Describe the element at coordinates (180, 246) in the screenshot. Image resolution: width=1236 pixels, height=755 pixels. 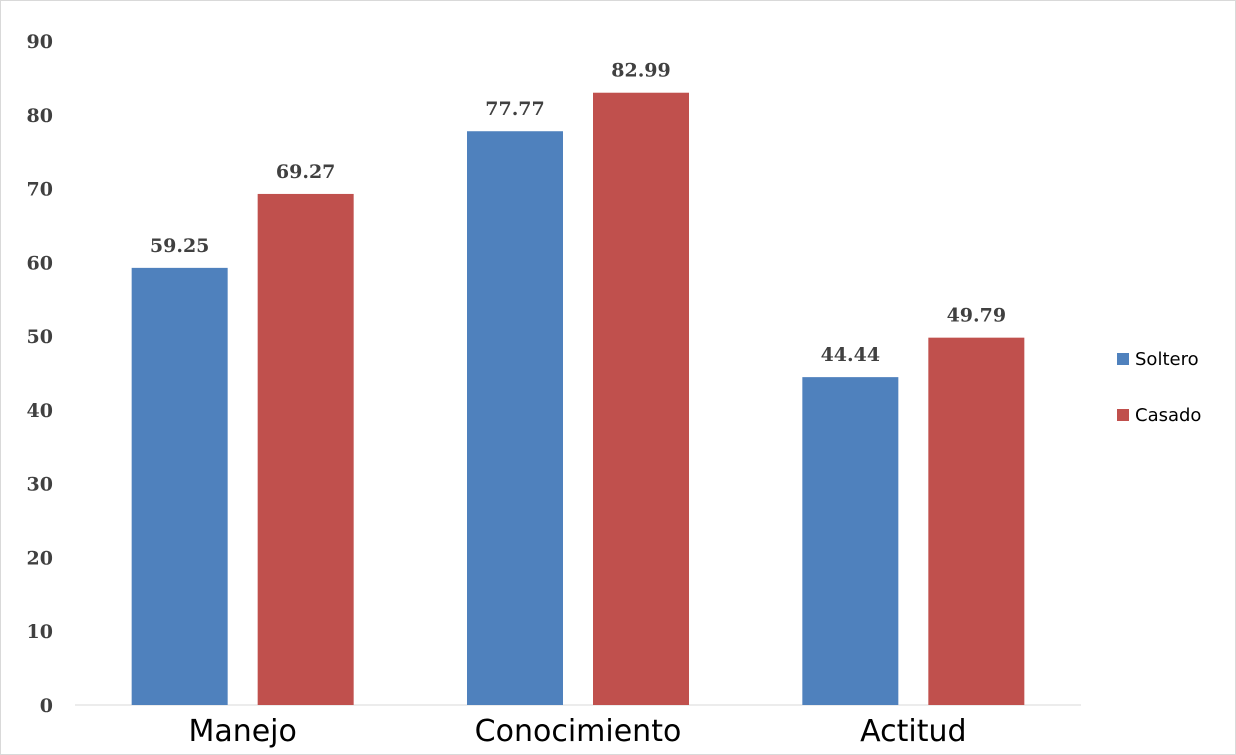
I see `data-label: 59.25` at that location.